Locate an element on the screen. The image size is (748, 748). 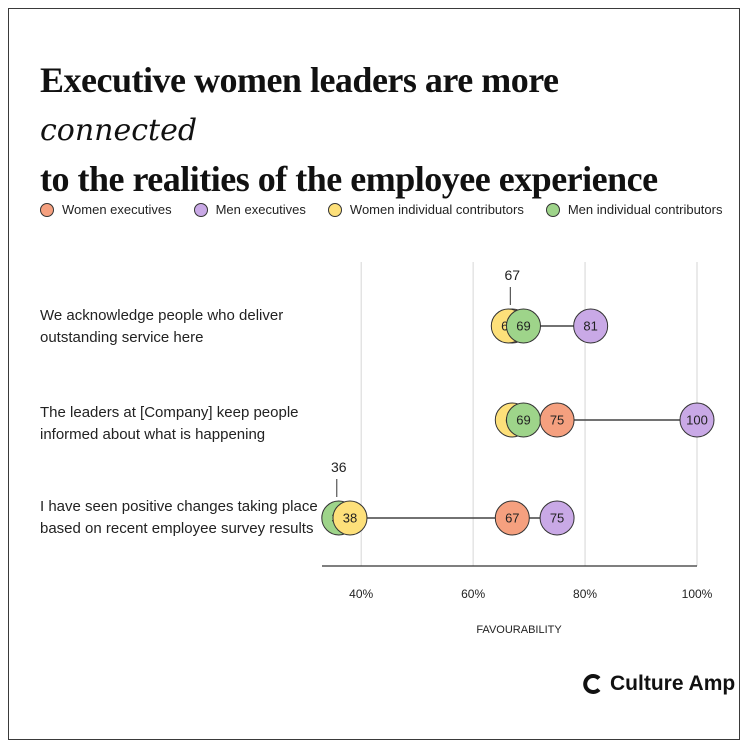
x-tick-label: 60% is located at coordinates (473, 594).